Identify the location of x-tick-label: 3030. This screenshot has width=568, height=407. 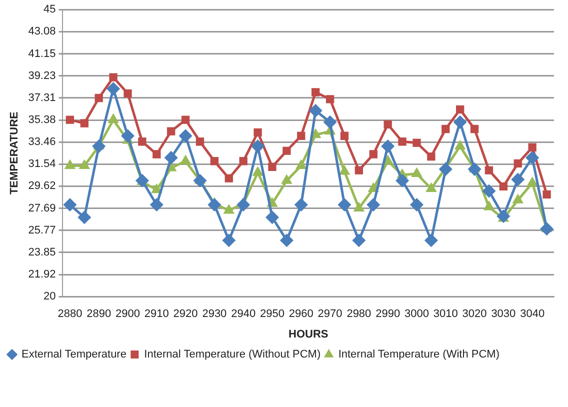
(503, 314).